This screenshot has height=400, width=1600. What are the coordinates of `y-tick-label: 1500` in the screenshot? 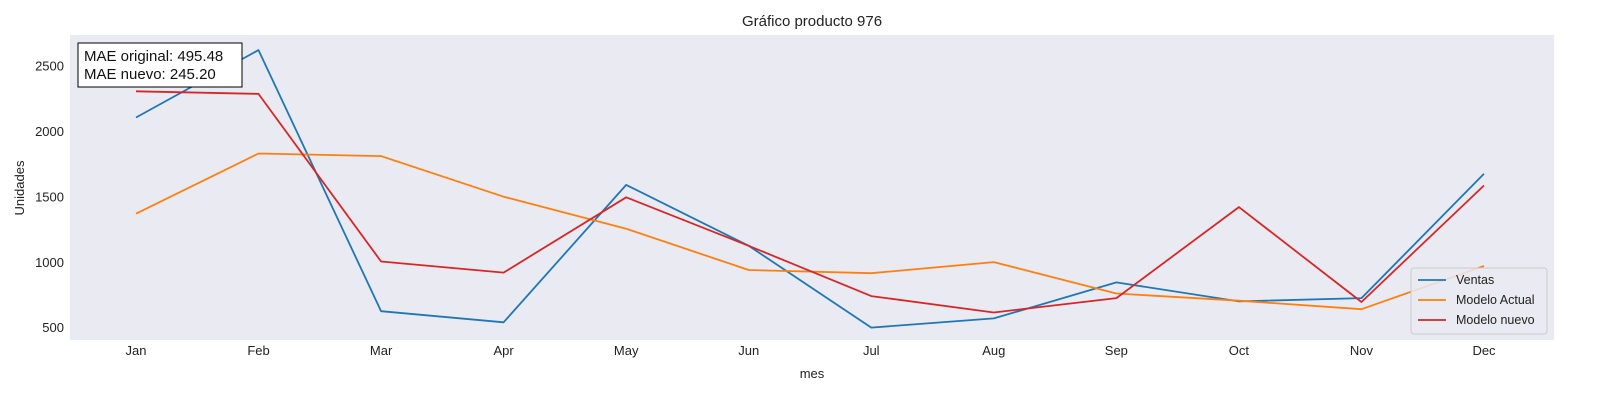 It's located at (49, 196).